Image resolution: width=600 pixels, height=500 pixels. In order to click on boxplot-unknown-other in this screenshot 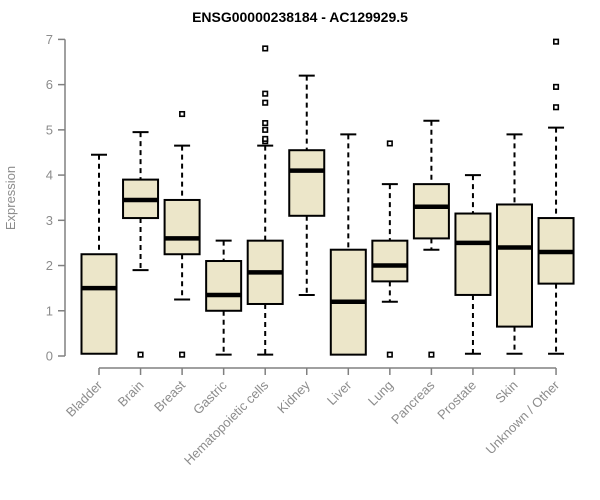, I will do `click(556, 196)`.